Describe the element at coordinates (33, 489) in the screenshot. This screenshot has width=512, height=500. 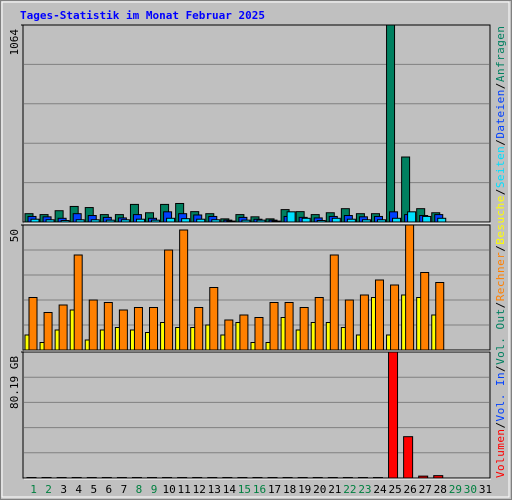
I see `x-tick-label: 1` at that location.